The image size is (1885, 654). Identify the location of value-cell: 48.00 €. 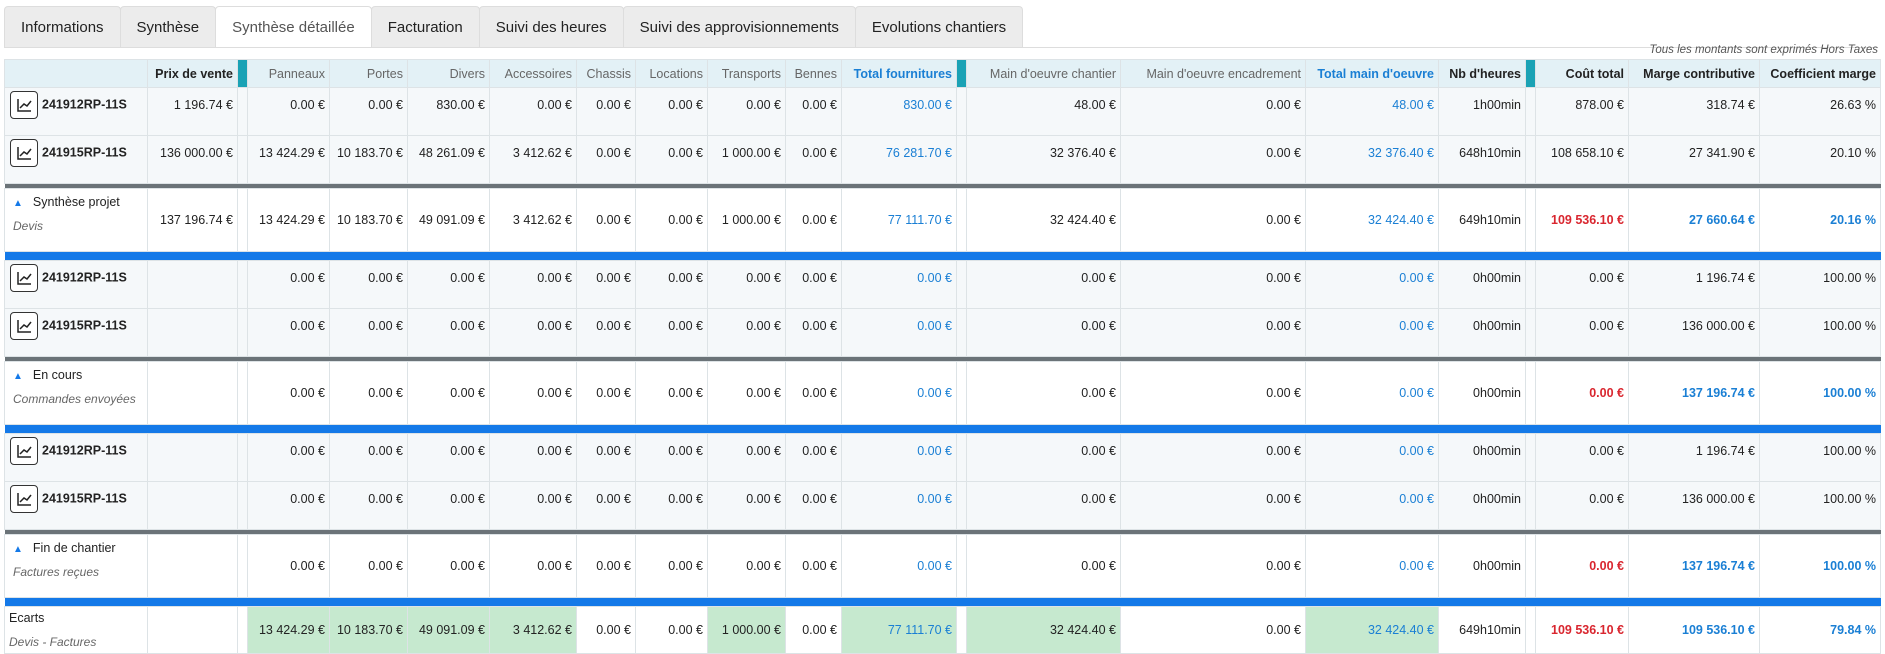
(1043, 111).